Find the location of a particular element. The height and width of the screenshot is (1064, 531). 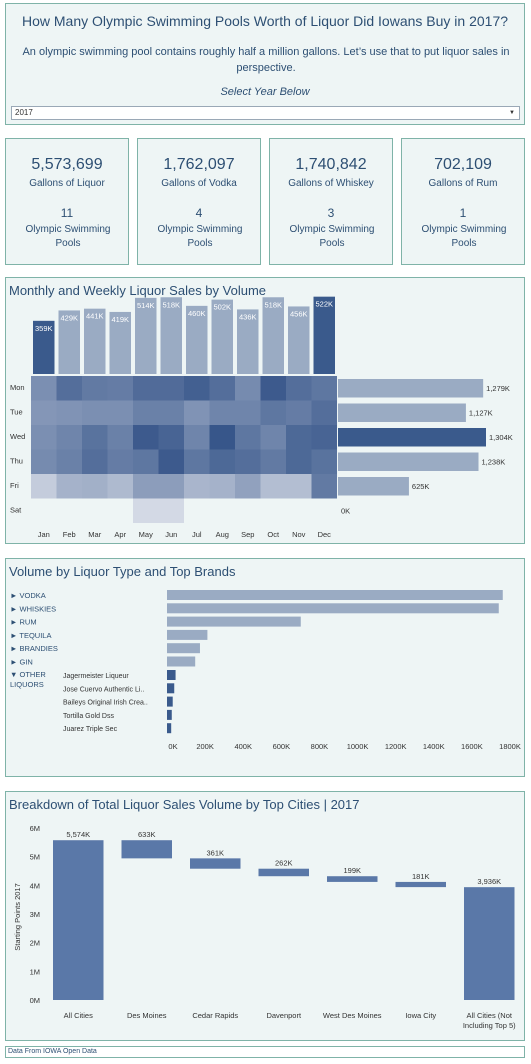

liquor-type-label: ► WHISKIES is located at coordinates (33, 608).